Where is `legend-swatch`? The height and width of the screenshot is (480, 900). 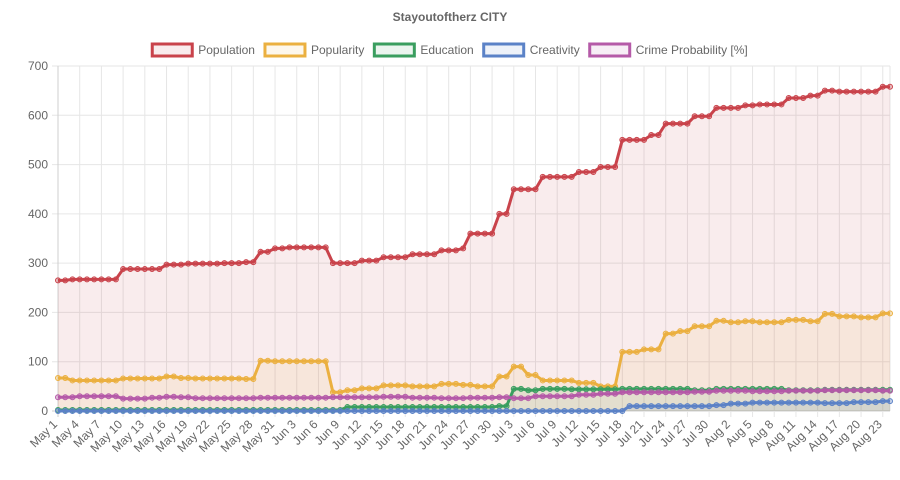
legend-swatch is located at coordinates (172, 50).